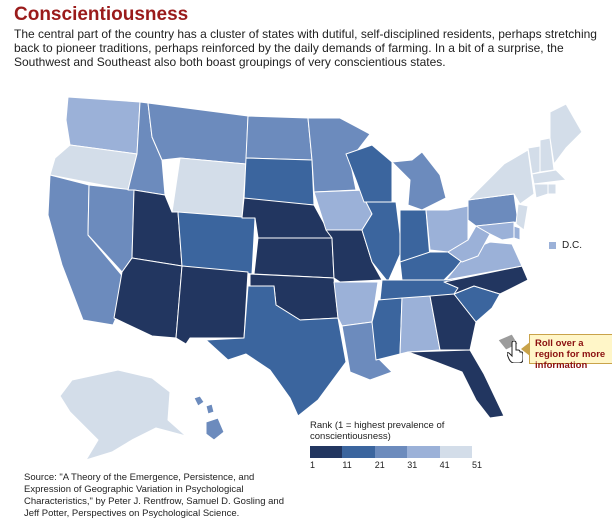  I want to click on hand-cursor-icon, so click(515, 352).